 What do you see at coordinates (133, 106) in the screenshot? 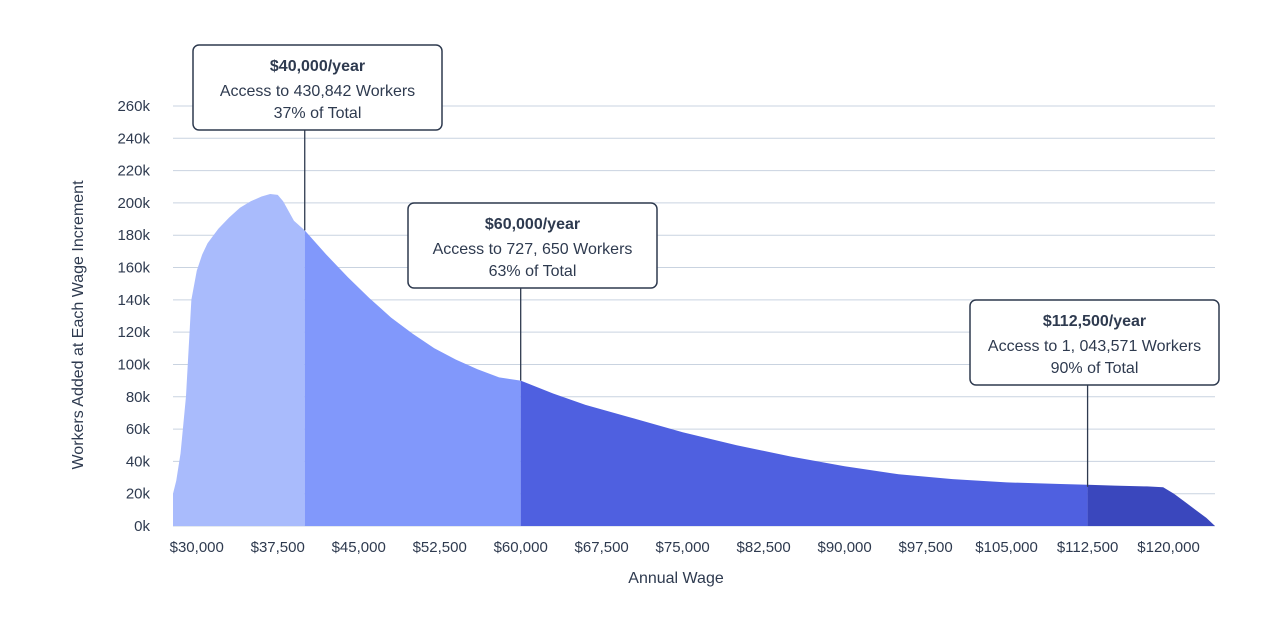
I see `y-tick-label: 260k` at bounding box center [133, 106].